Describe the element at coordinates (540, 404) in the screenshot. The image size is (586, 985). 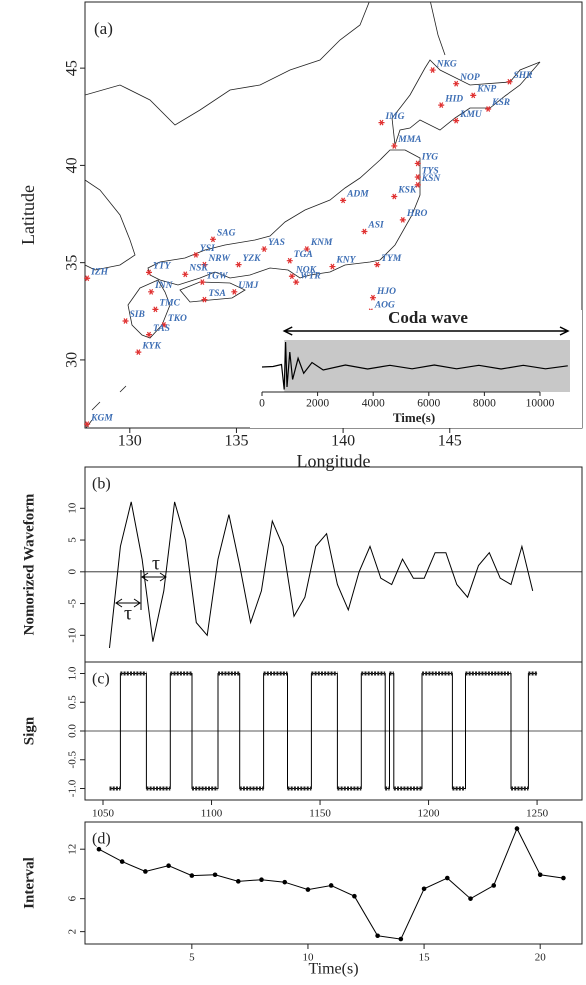
I see `x-tick-label: 10000` at that location.